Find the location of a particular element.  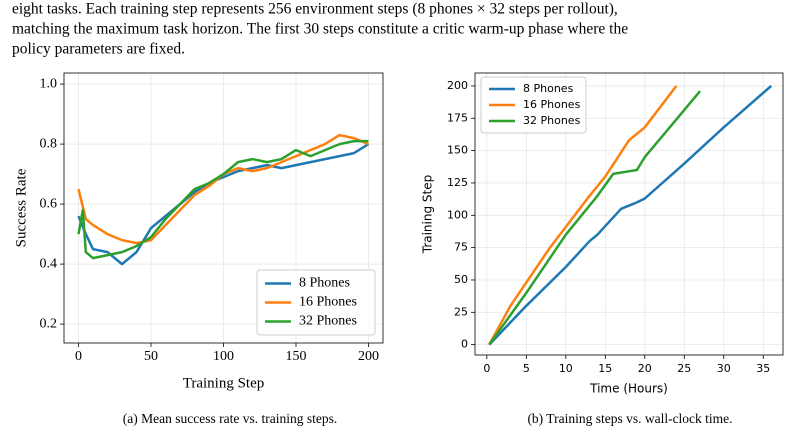

x-tick-label: 150 is located at coordinates (296, 356).